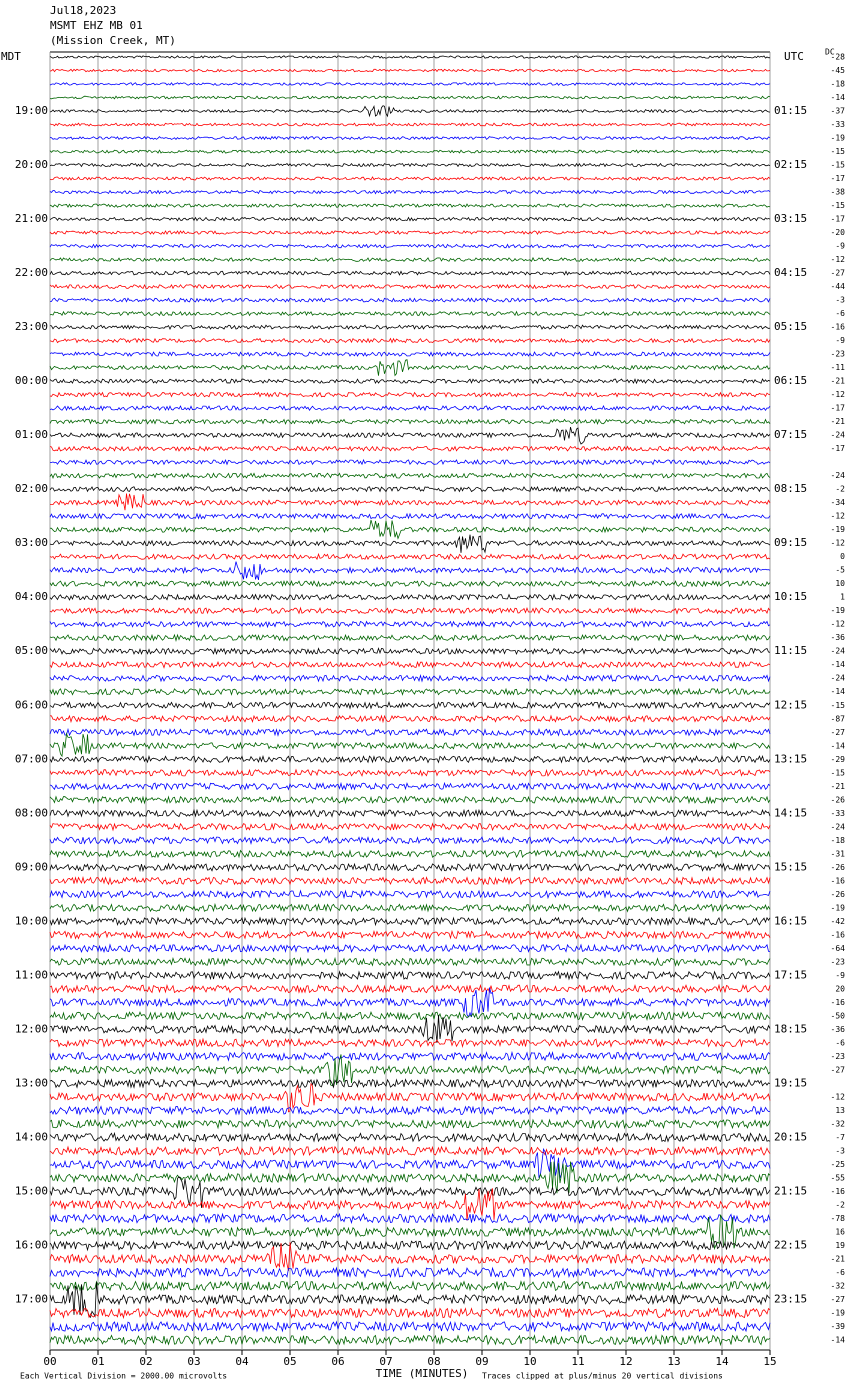 This screenshot has width=850, height=1394. I want to click on x-tick-label: 11, so click(577, 1361).